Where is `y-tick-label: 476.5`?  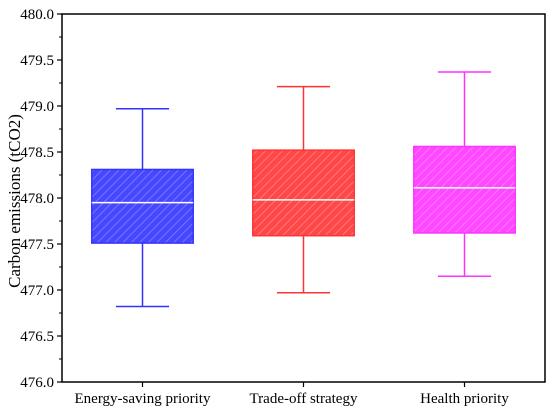
y-tick-label: 476.5 is located at coordinates (37, 337).